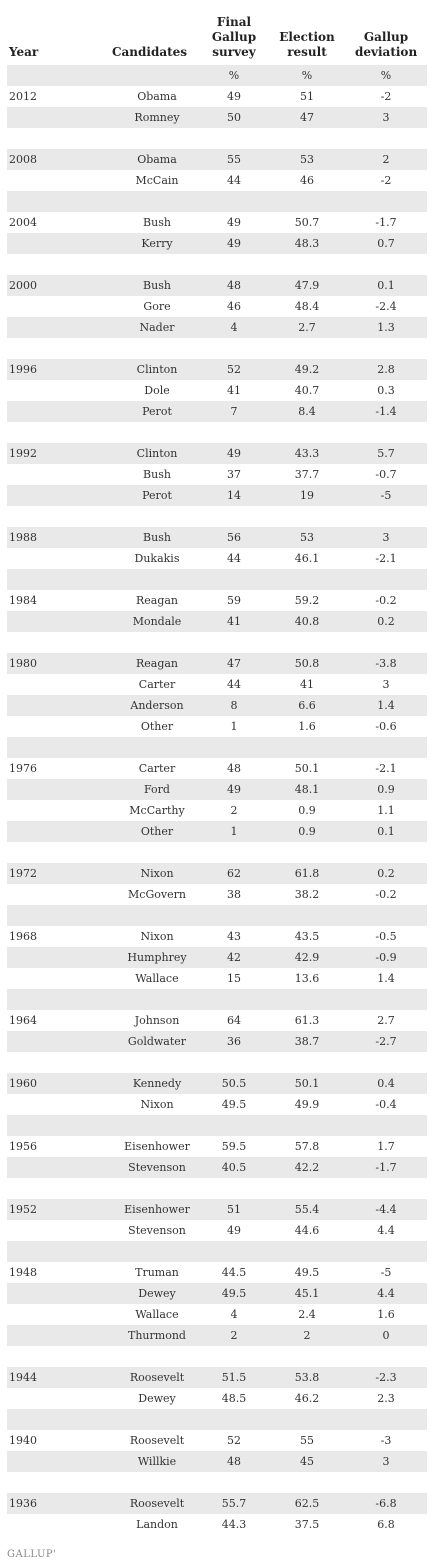 Image resolution: width=434 pixels, height=1567 pixels. I want to click on header-deviation: Gallup deviation, so click(386, 44).